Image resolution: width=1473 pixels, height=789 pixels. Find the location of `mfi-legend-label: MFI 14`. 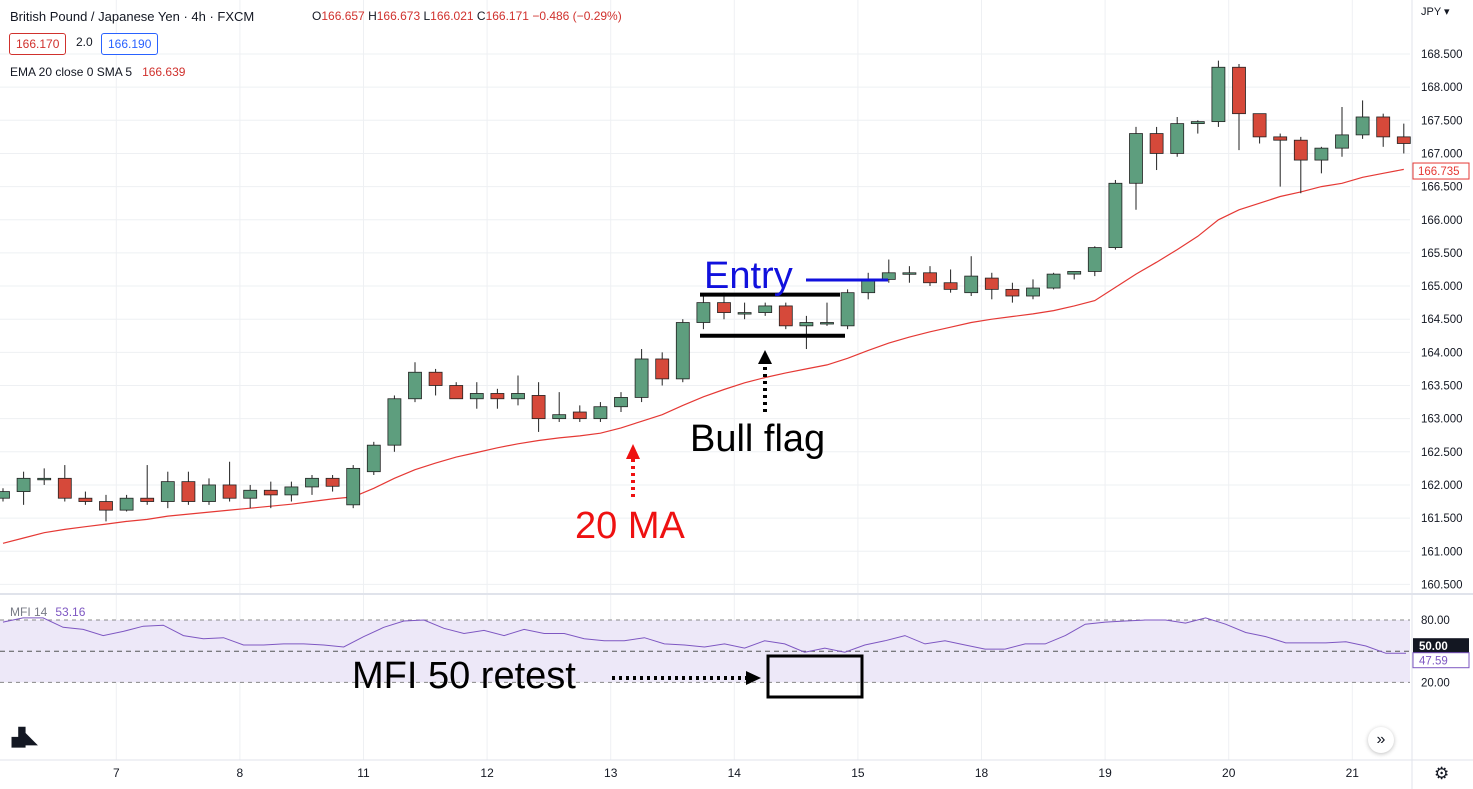

mfi-legend-label: MFI 14 is located at coordinates (29, 612).